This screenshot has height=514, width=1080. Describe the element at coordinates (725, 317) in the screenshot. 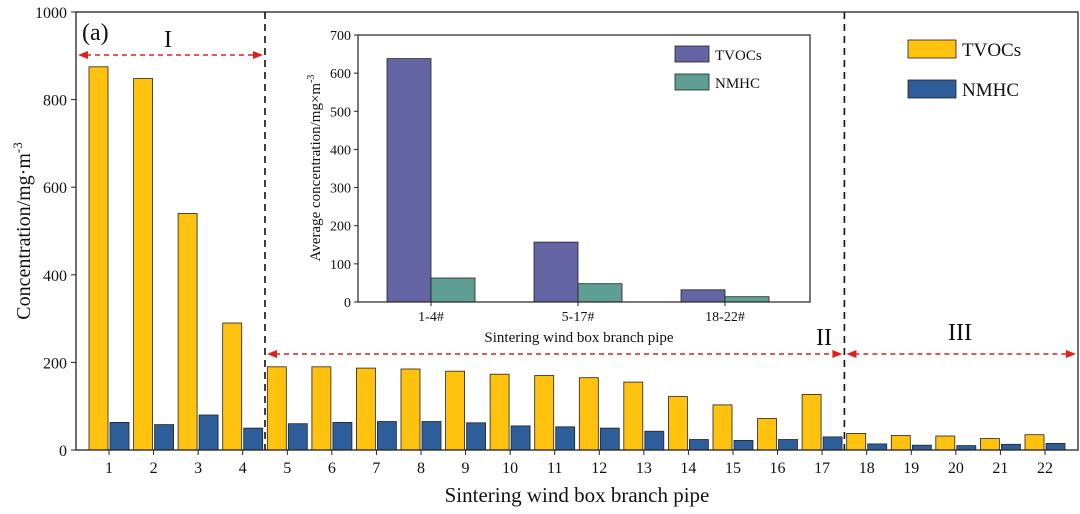

I see `inset-x-tick-label-2: 18-22#` at that location.